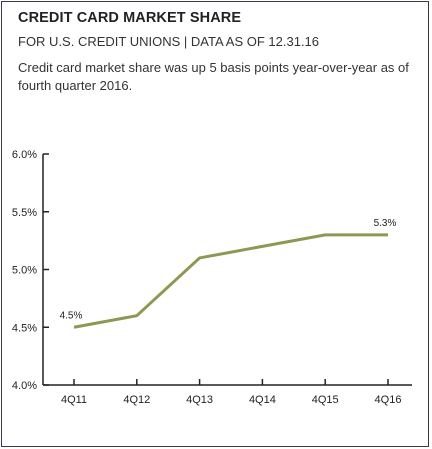 The image size is (432, 449). What do you see at coordinates (130, 18) in the screenshot?
I see `chart-title: CREDIT CARD MARKET SHARE` at bounding box center [130, 18].